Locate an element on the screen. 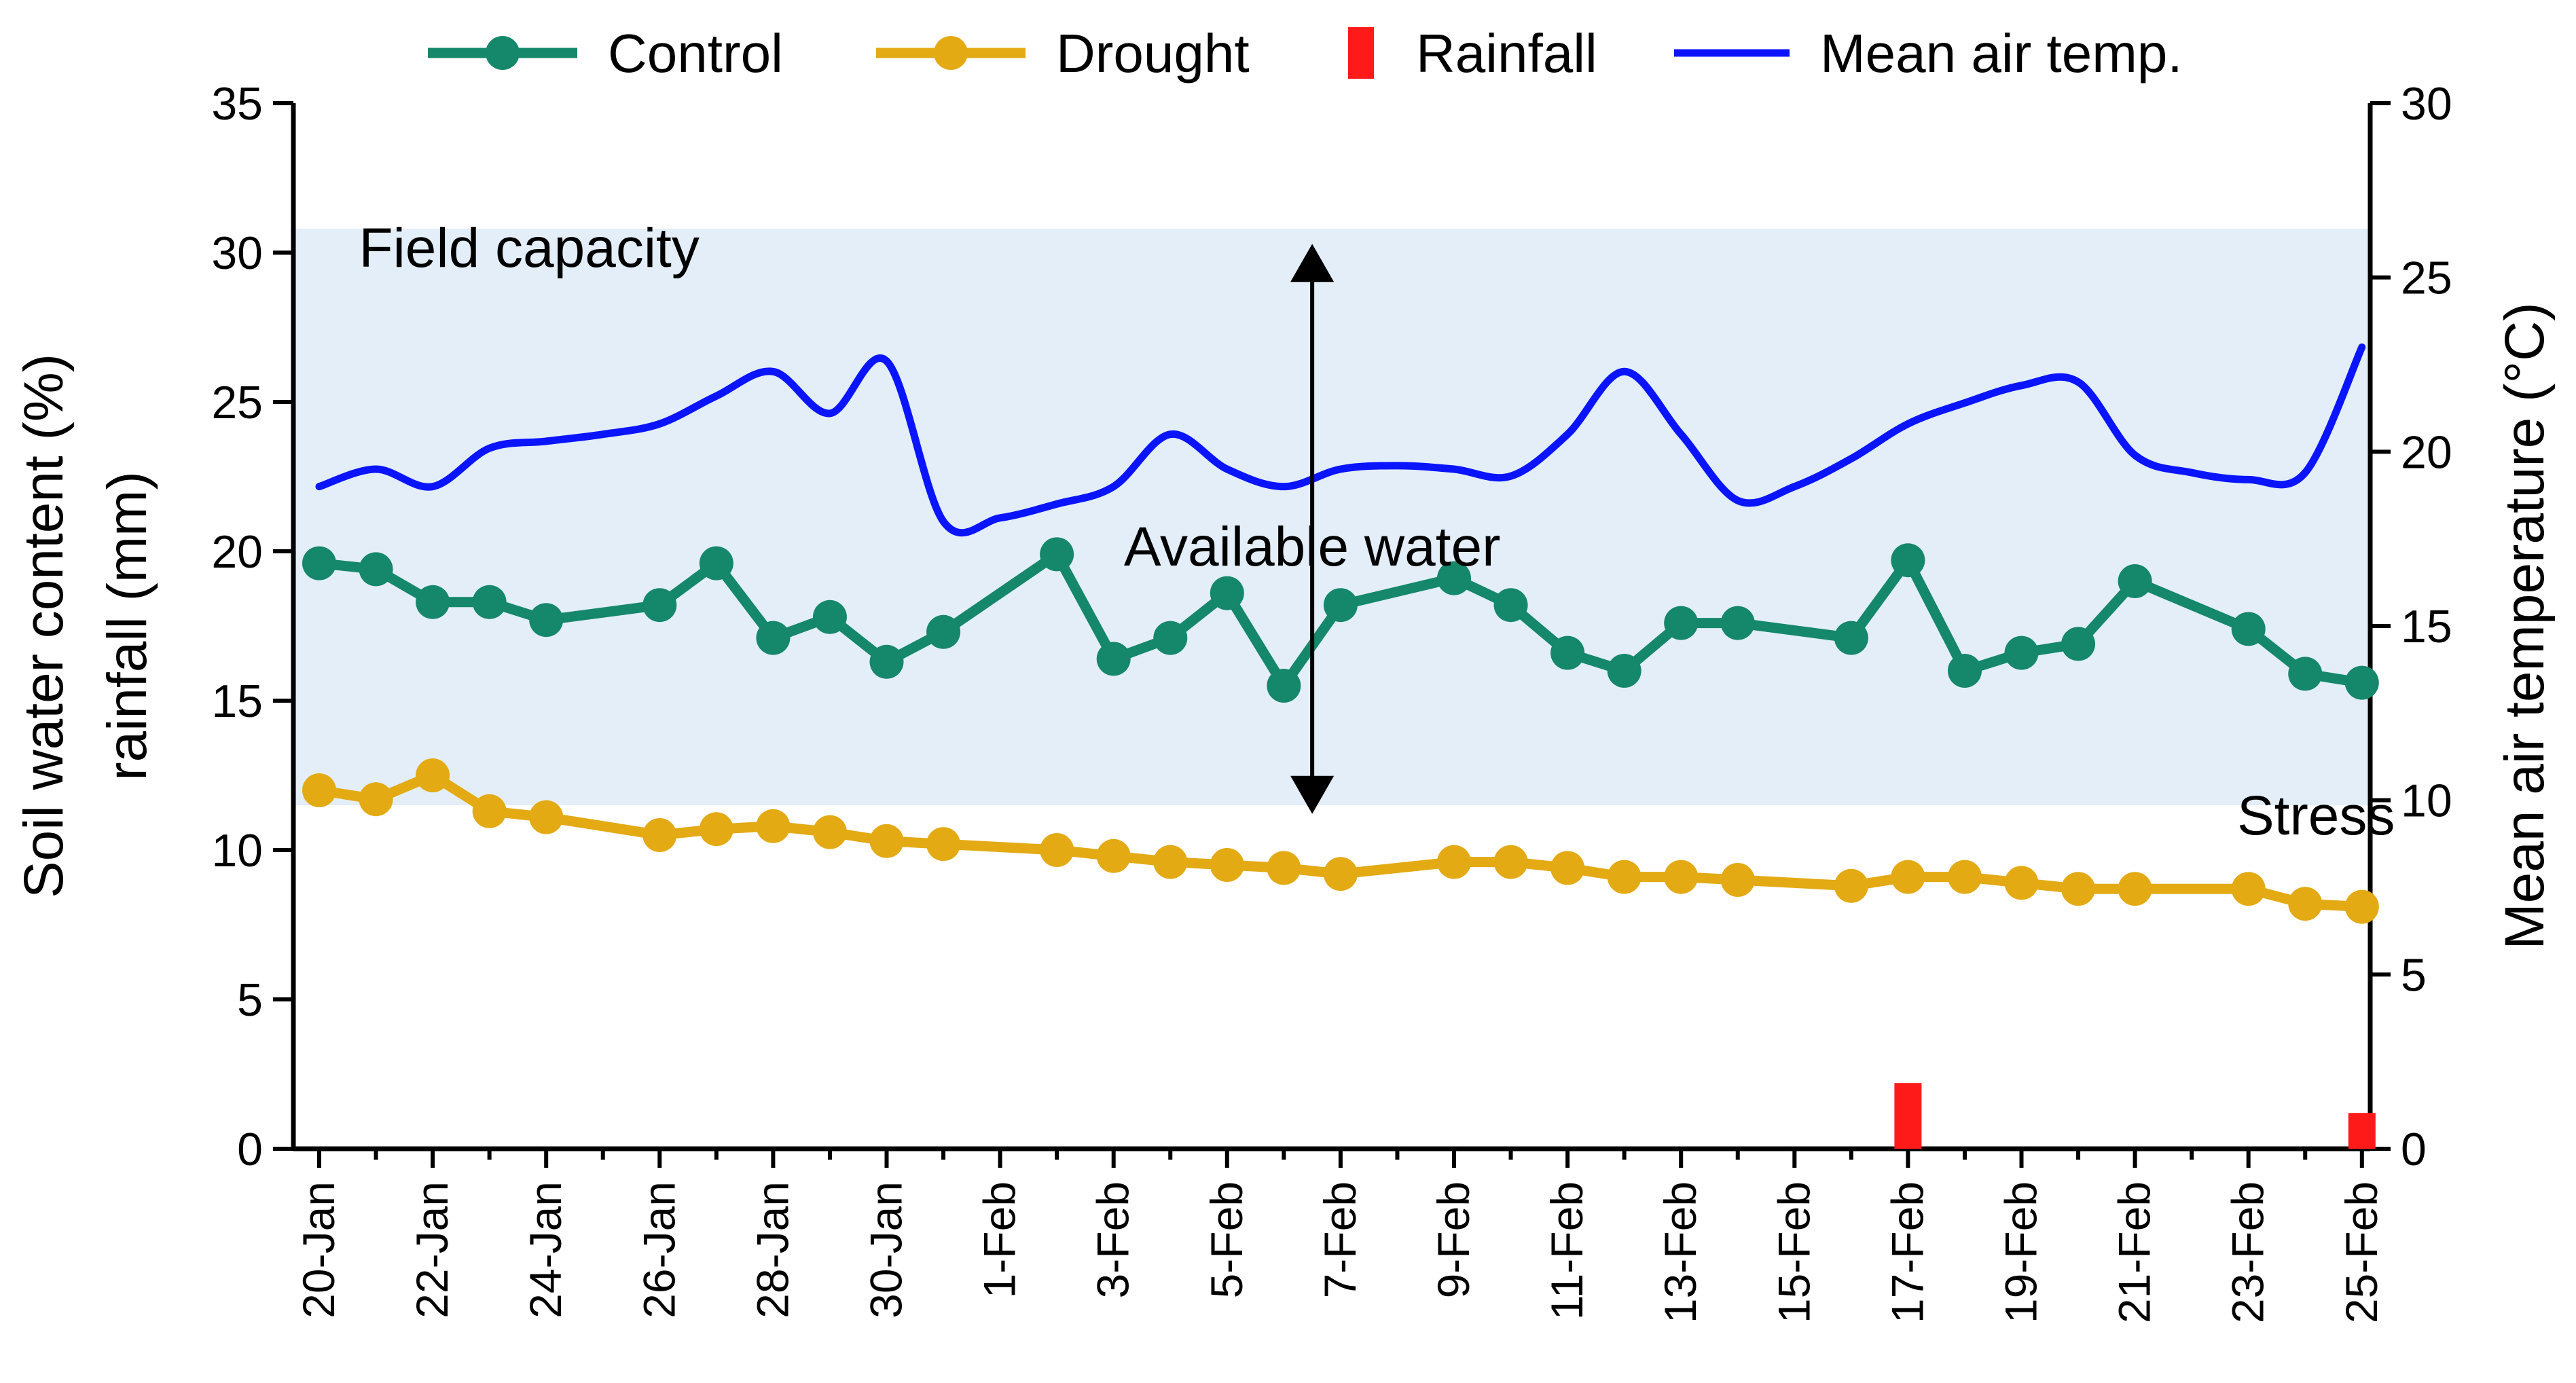  arrow-head-down is located at coordinates (1312, 795).